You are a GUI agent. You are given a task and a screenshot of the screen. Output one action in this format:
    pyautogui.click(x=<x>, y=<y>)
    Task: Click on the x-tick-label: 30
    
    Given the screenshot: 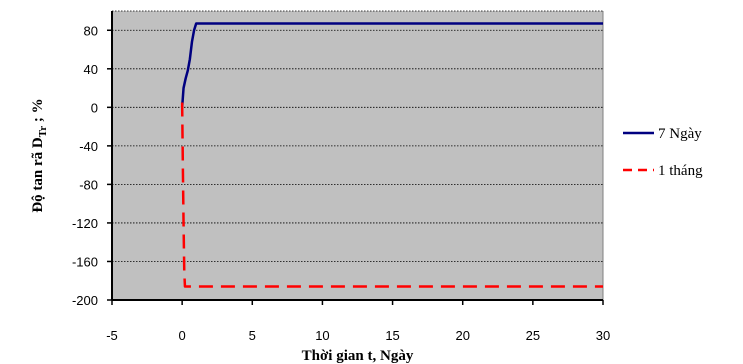 What is the action you would take?
    pyautogui.click(x=603, y=335)
    